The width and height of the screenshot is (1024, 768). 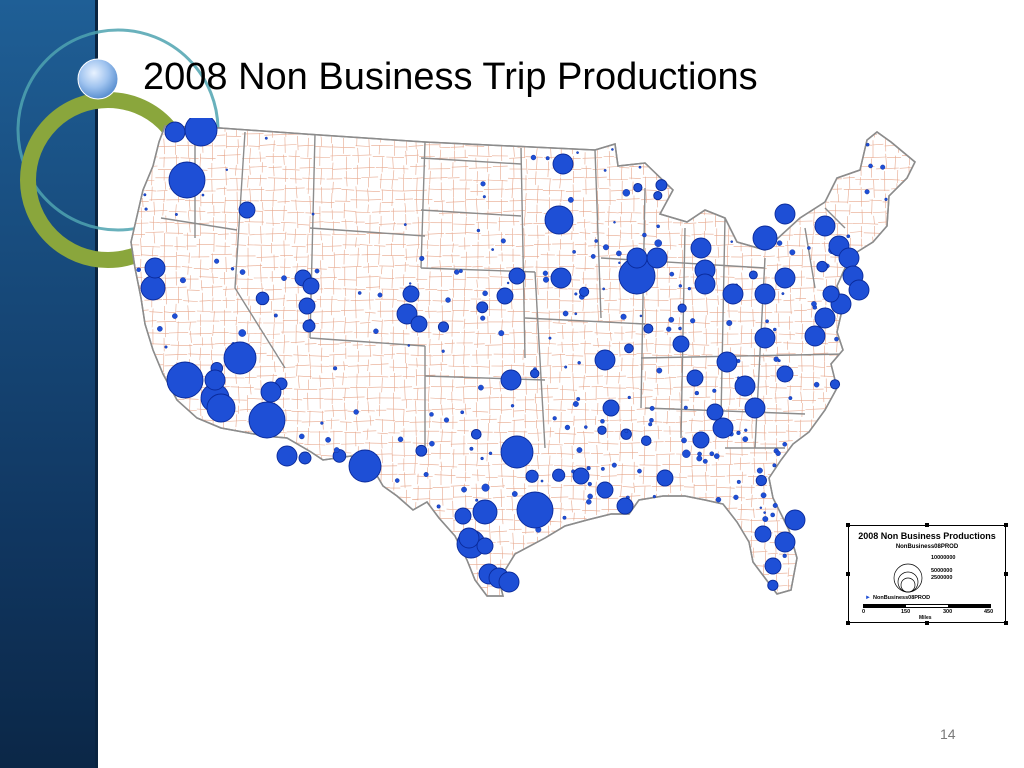 What do you see at coordinates (927, 525) in the screenshot?
I see `legend-handle-tm` at bounding box center [927, 525].